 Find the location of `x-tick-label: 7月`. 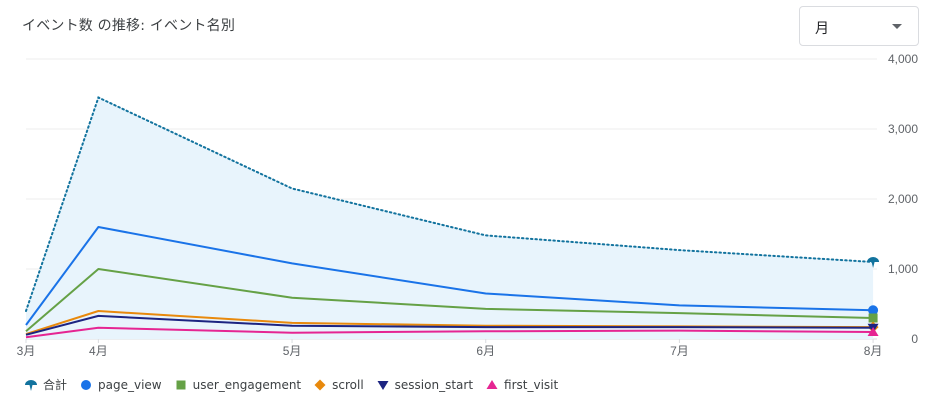

x-tick-label: 7月 is located at coordinates (679, 351).